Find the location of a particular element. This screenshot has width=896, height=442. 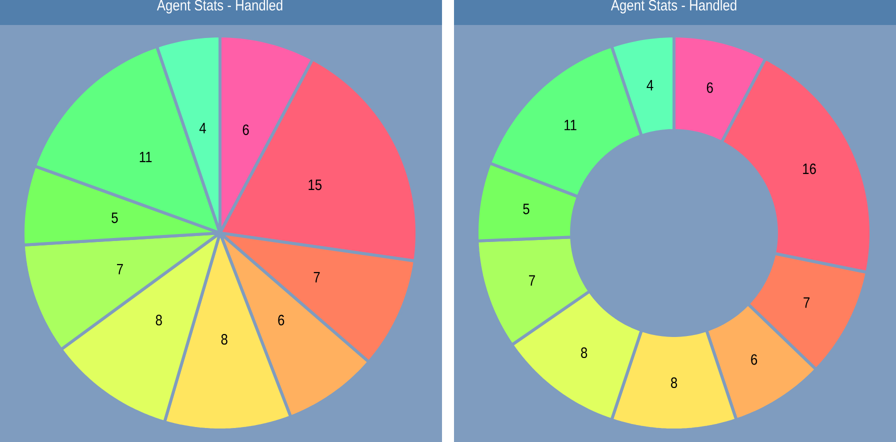

data-label: 15 is located at coordinates (315, 185).